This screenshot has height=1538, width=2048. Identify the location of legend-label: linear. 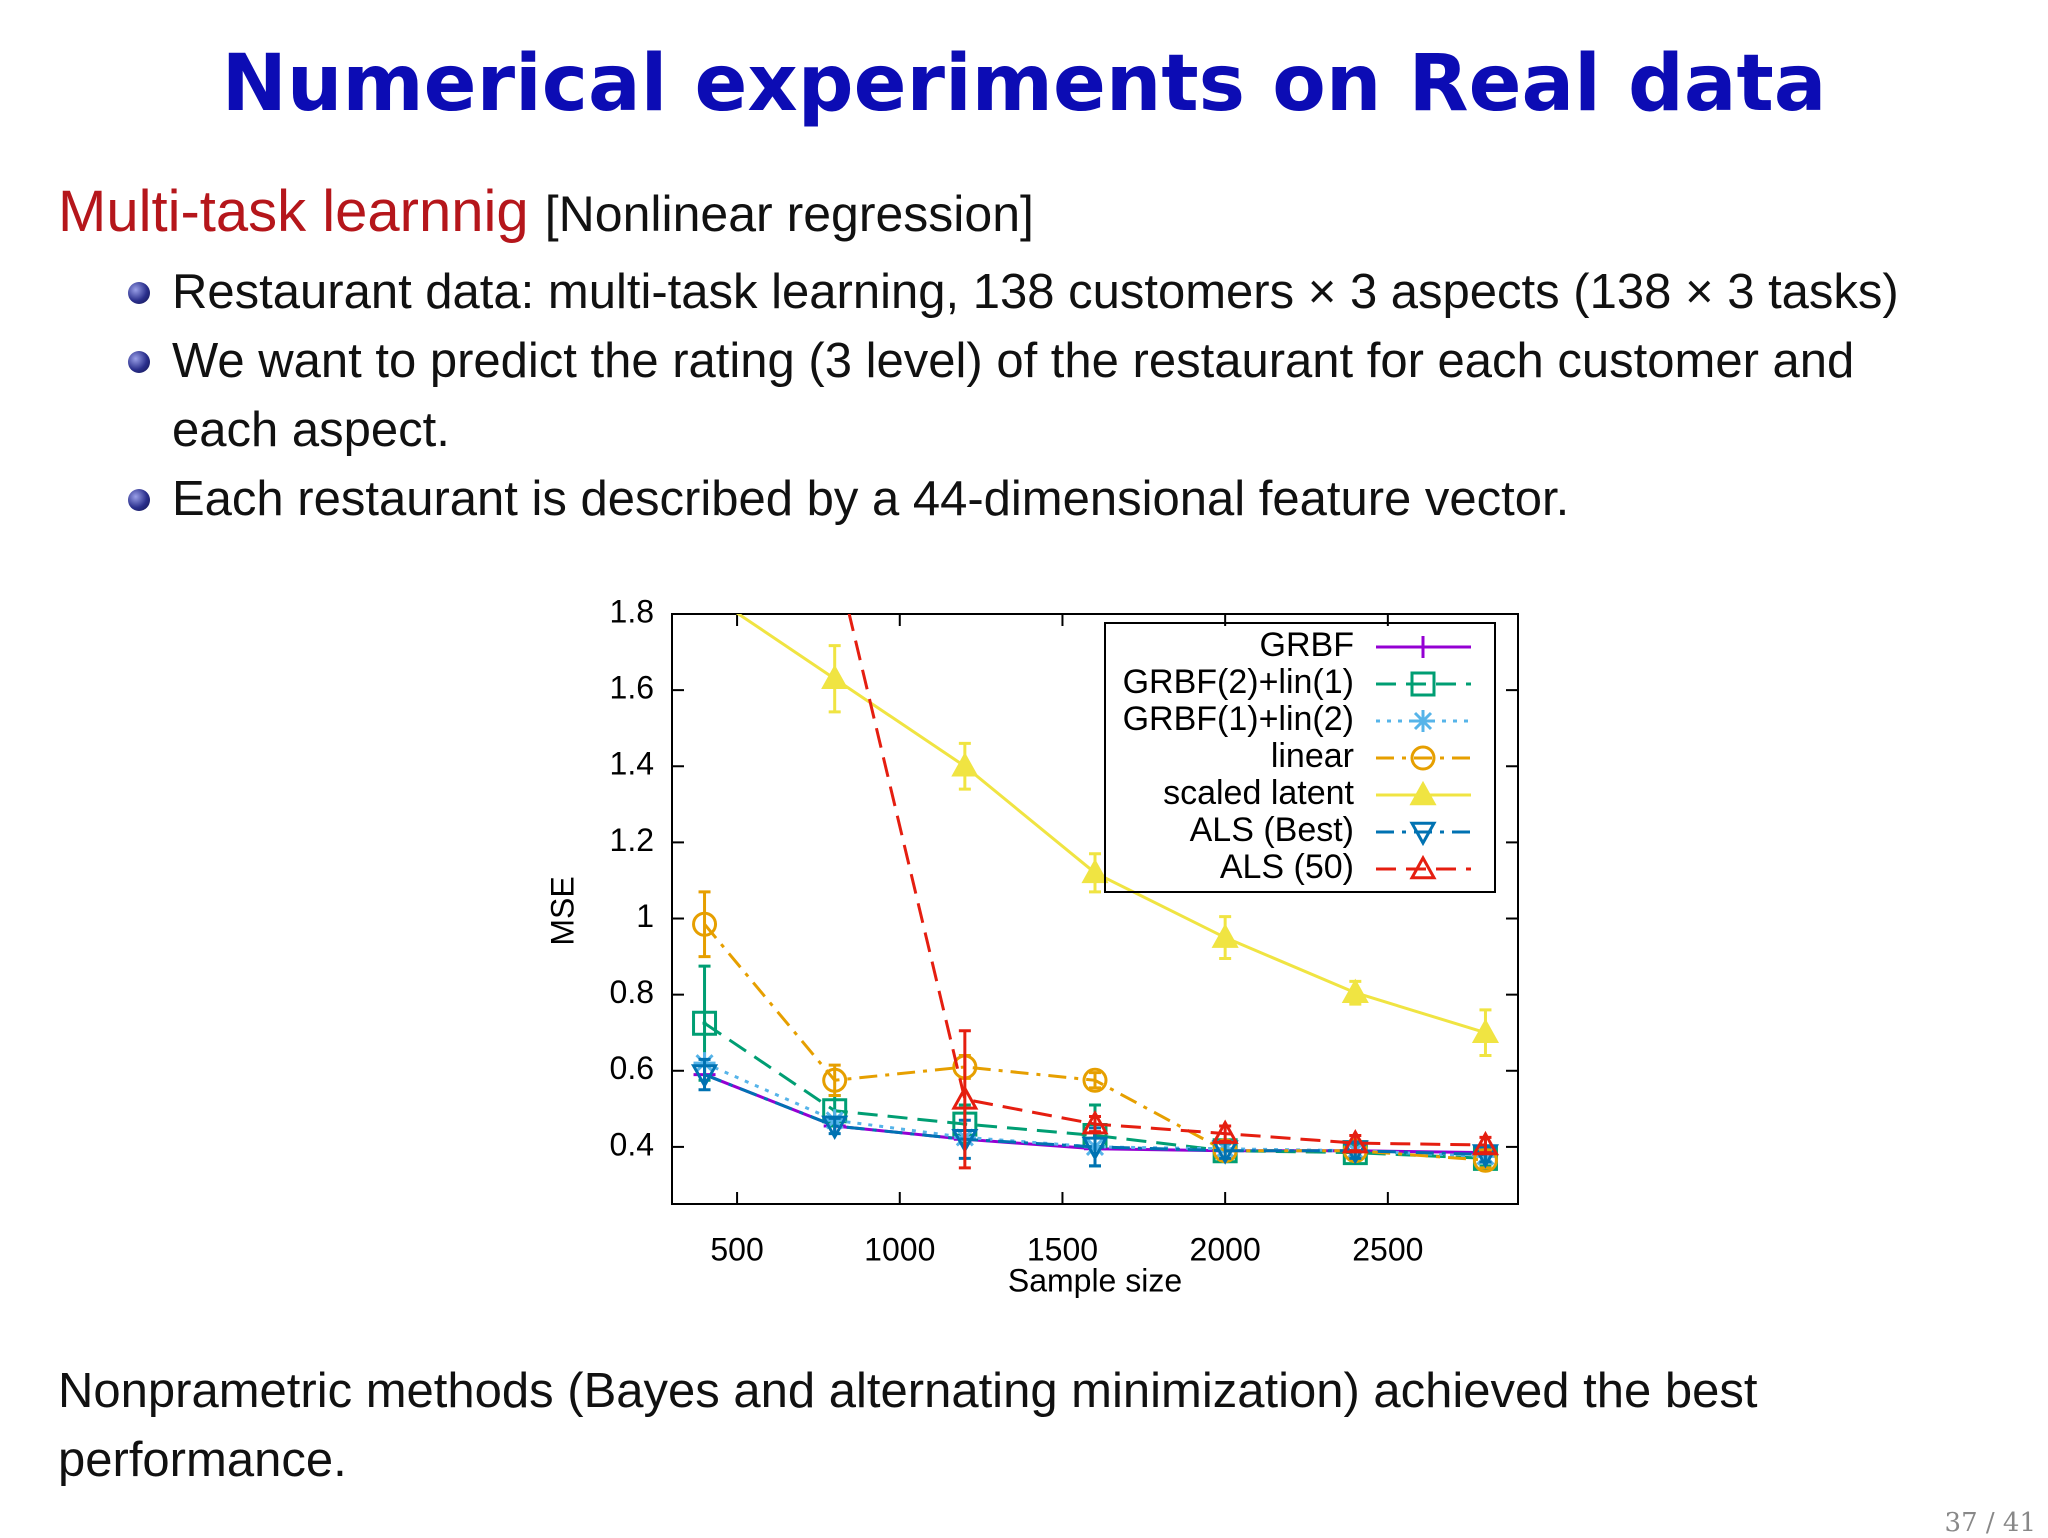
(1312, 756).